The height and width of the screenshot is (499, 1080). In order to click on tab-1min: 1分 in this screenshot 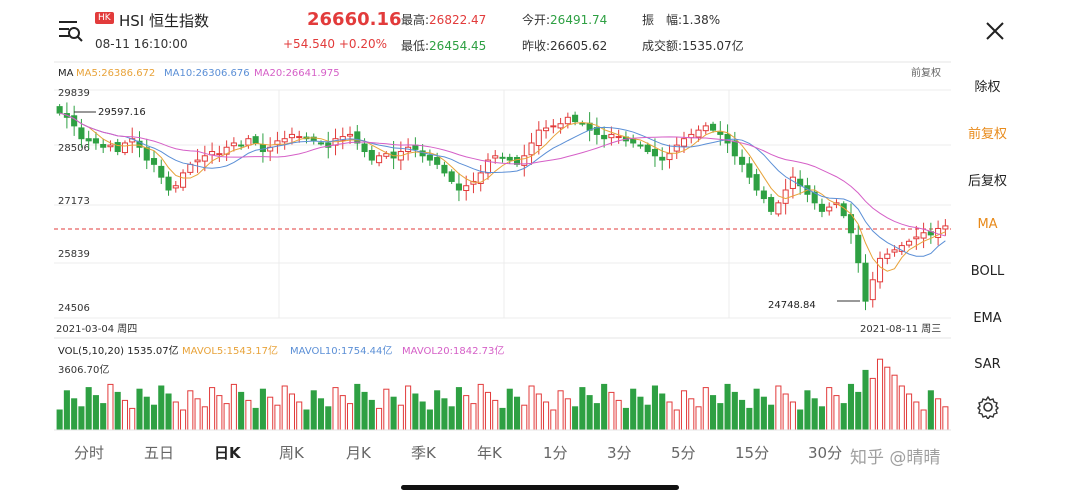, I will do `click(555, 453)`.